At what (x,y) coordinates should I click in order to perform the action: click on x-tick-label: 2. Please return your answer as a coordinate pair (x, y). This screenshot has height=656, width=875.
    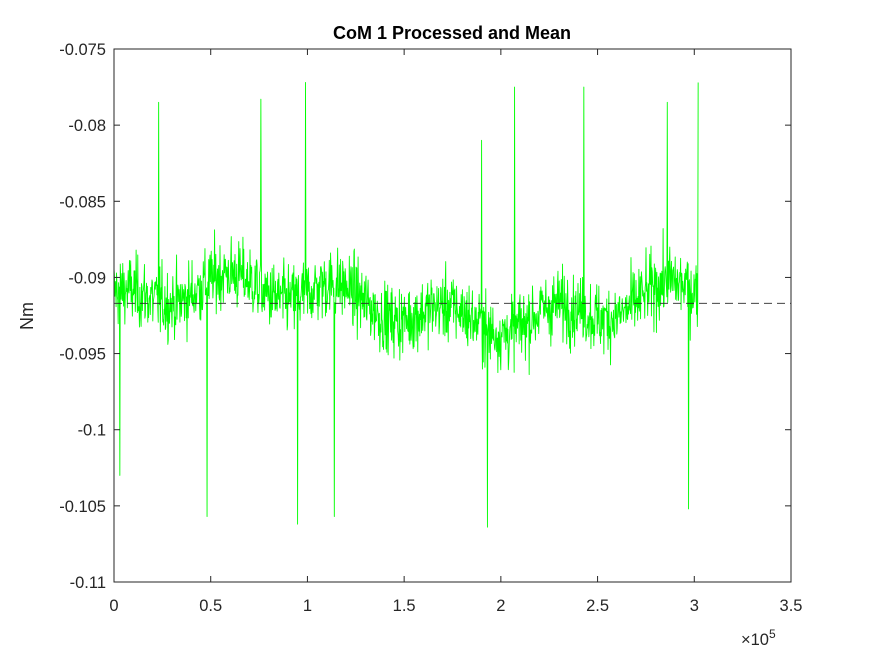
    Looking at the image, I should click on (500, 606).